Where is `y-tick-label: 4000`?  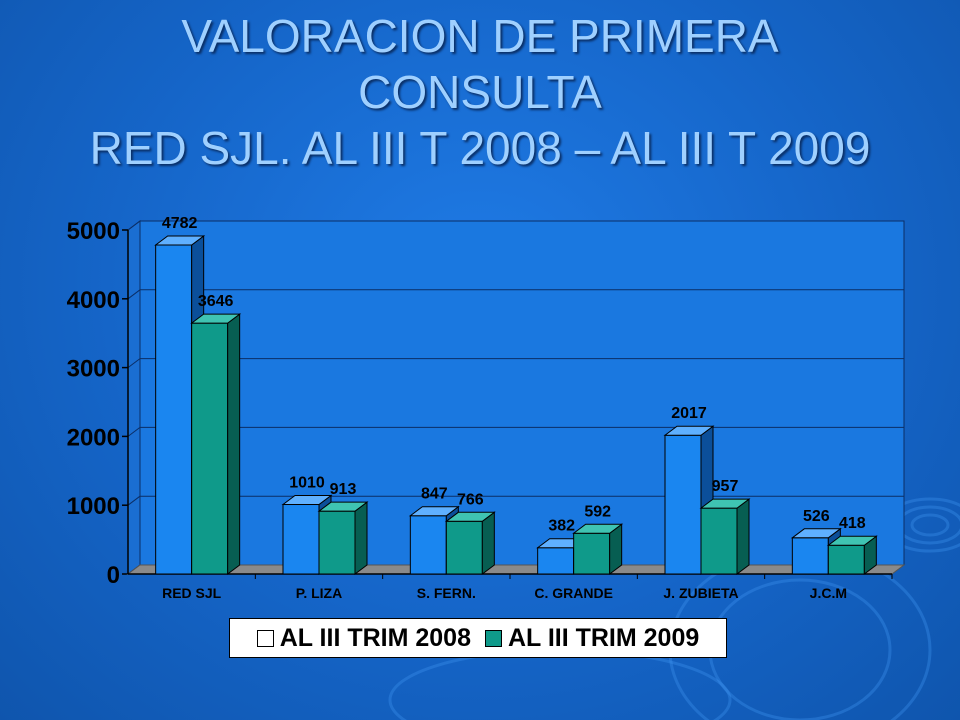
y-tick-label: 4000 is located at coordinates (93, 300).